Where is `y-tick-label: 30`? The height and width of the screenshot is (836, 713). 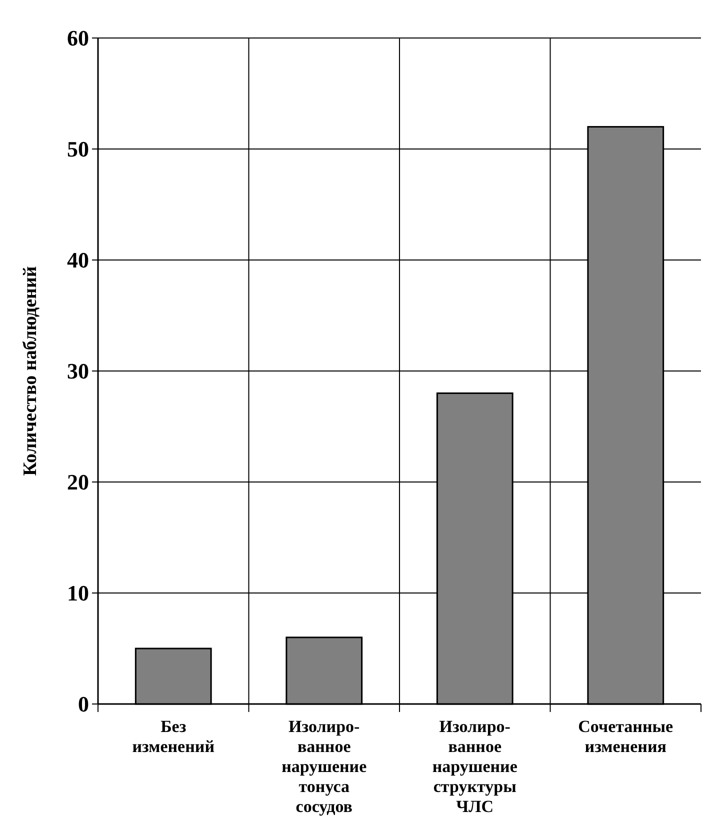
y-tick-label: 30 is located at coordinates (78, 371).